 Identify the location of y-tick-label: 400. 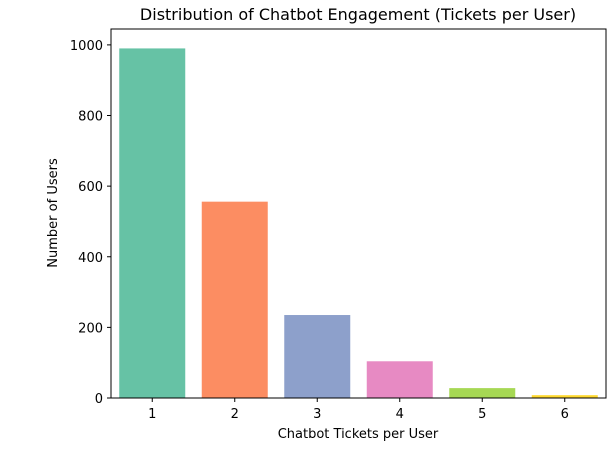
(90, 258).